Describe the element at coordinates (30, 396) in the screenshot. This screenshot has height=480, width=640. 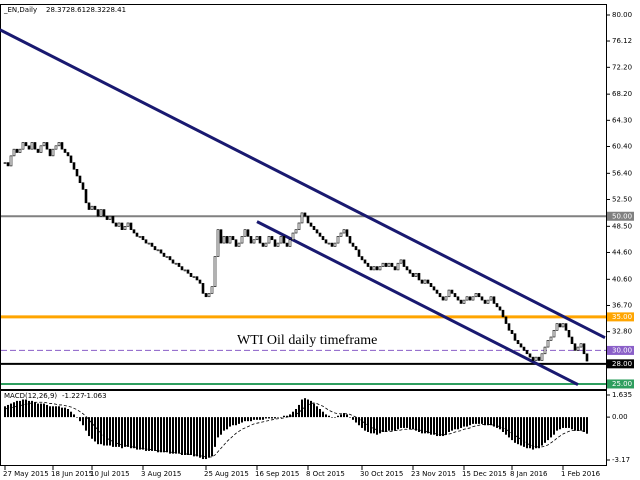
I see `macd-name: MACD(12,26,9)` at that location.